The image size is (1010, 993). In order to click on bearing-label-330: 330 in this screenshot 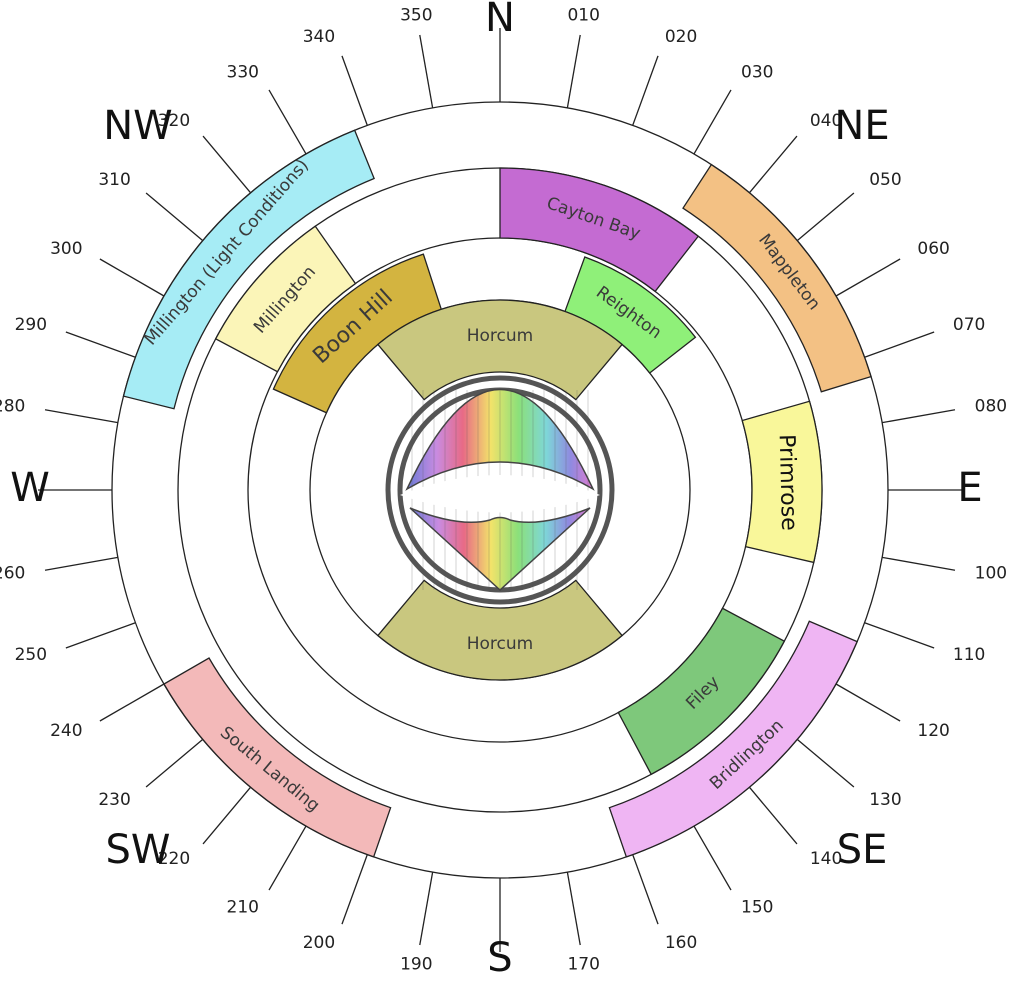, I will do `click(243, 73)`.